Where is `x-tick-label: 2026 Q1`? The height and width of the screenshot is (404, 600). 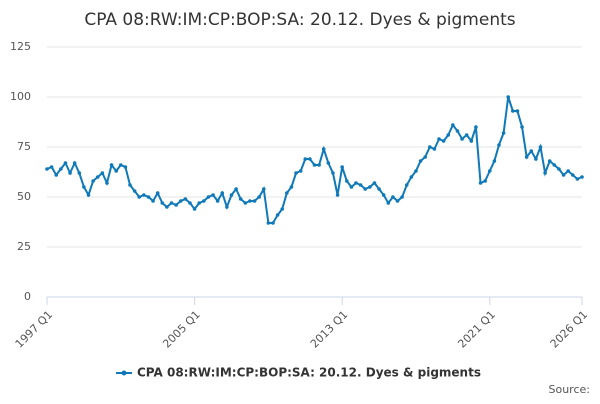 x-tick-label: 2026 Q1 is located at coordinates (569, 329).